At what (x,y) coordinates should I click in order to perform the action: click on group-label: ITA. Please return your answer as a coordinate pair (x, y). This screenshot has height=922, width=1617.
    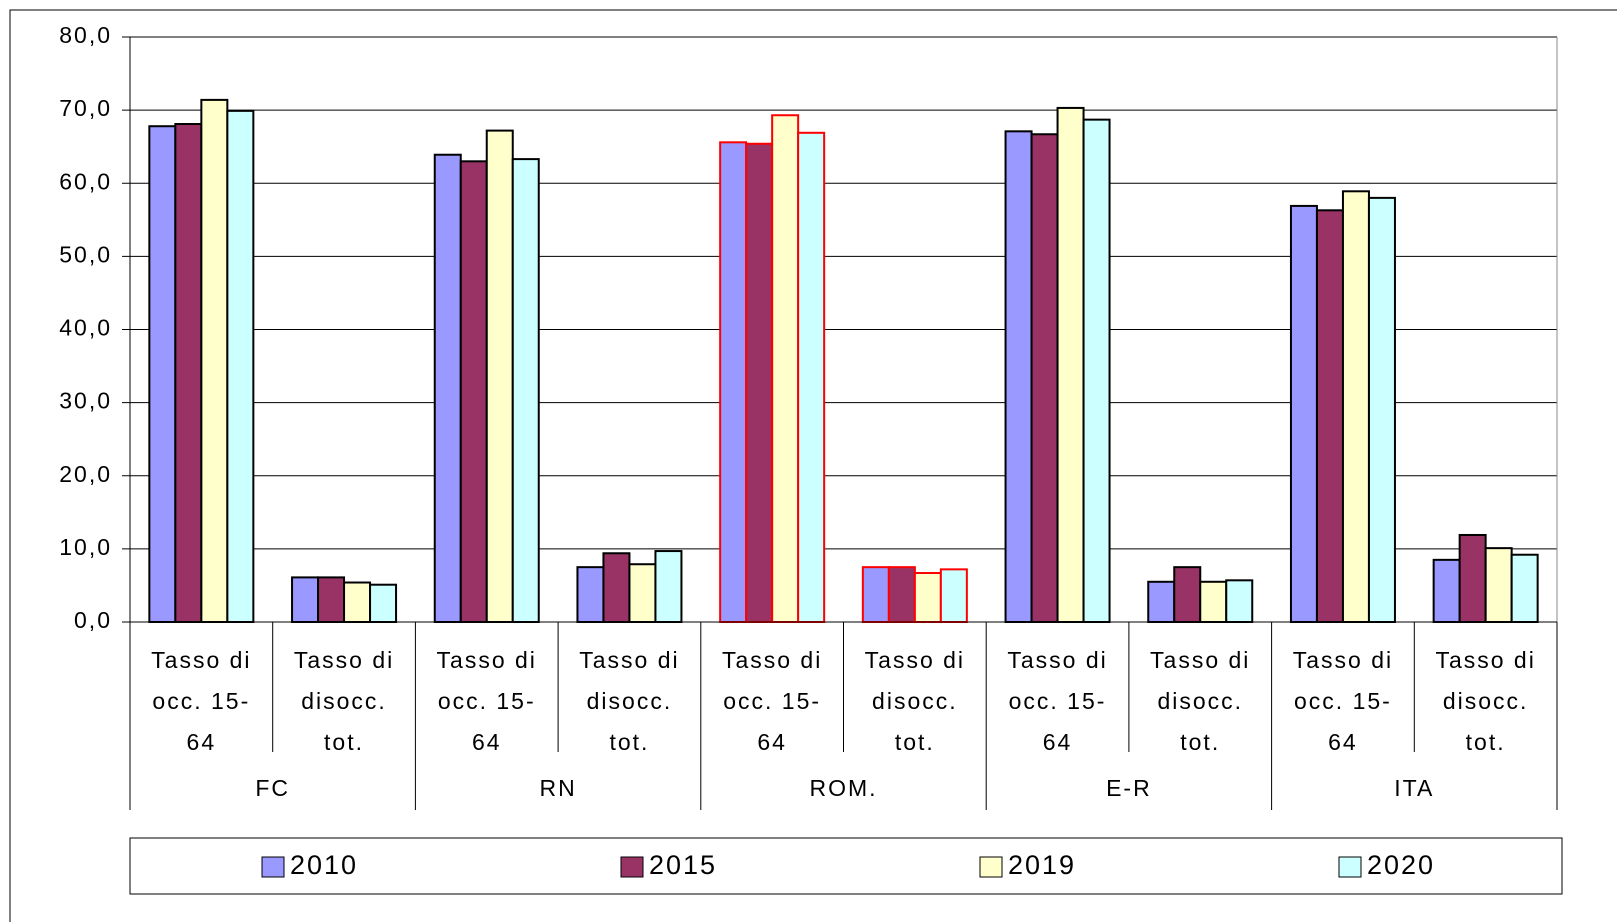
    Looking at the image, I should click on (1414, 788).